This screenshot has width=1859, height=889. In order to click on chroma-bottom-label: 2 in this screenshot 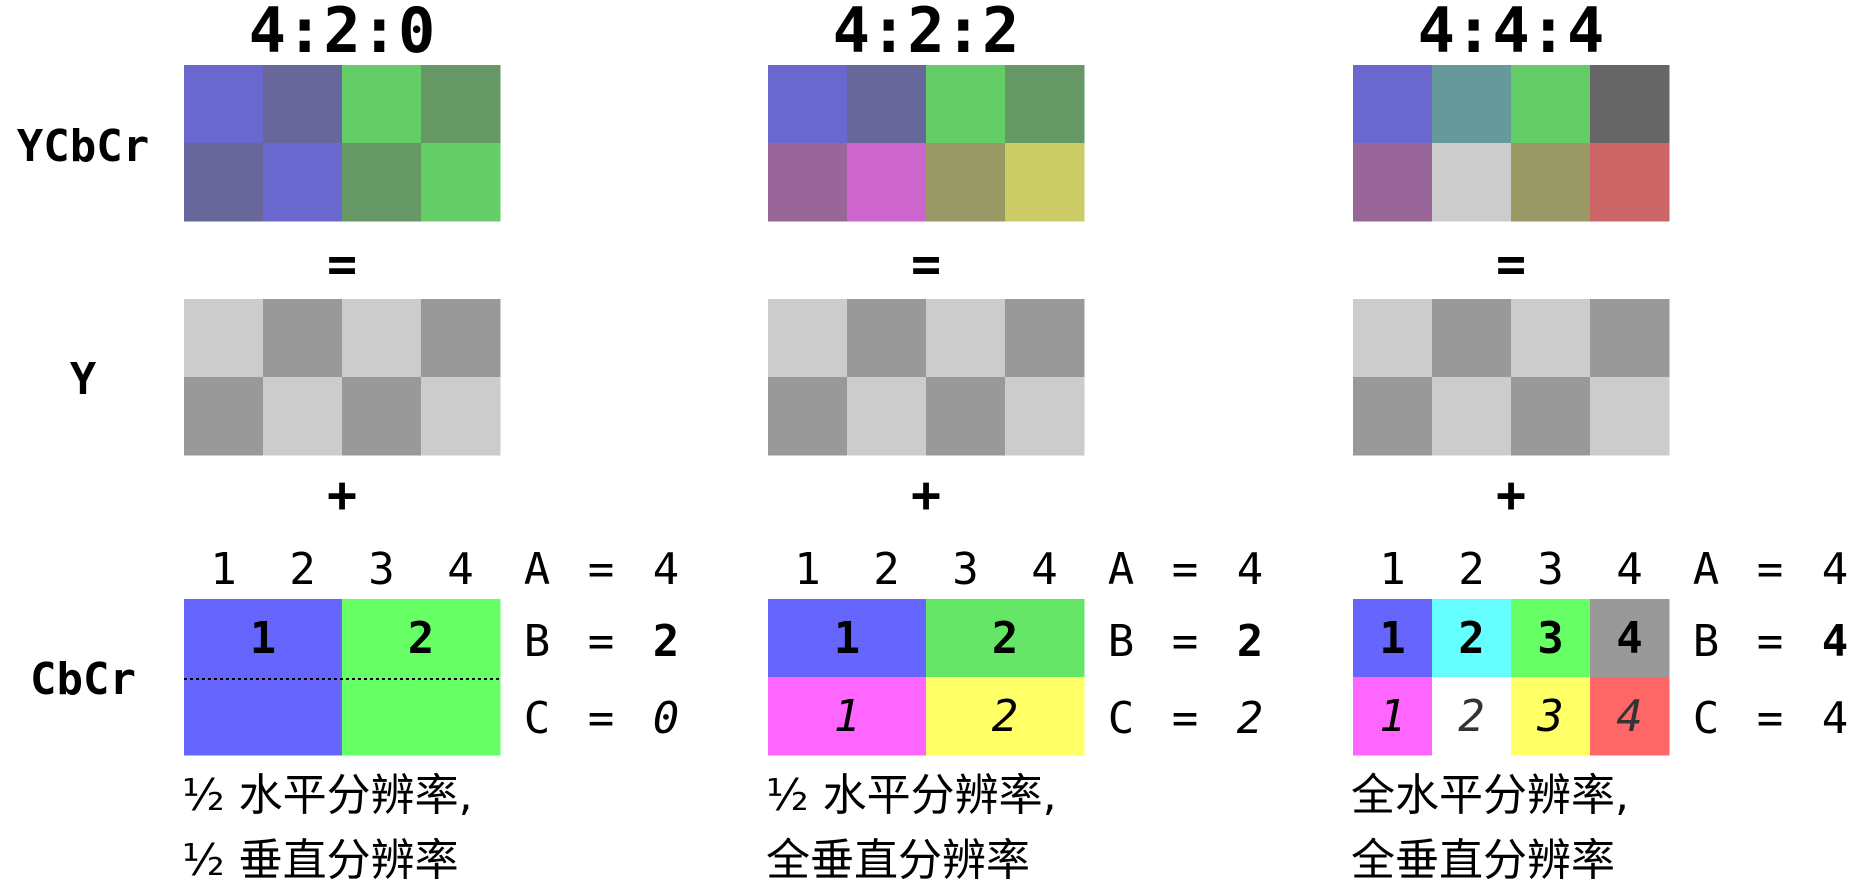, I will do `click(1005, 716)`.